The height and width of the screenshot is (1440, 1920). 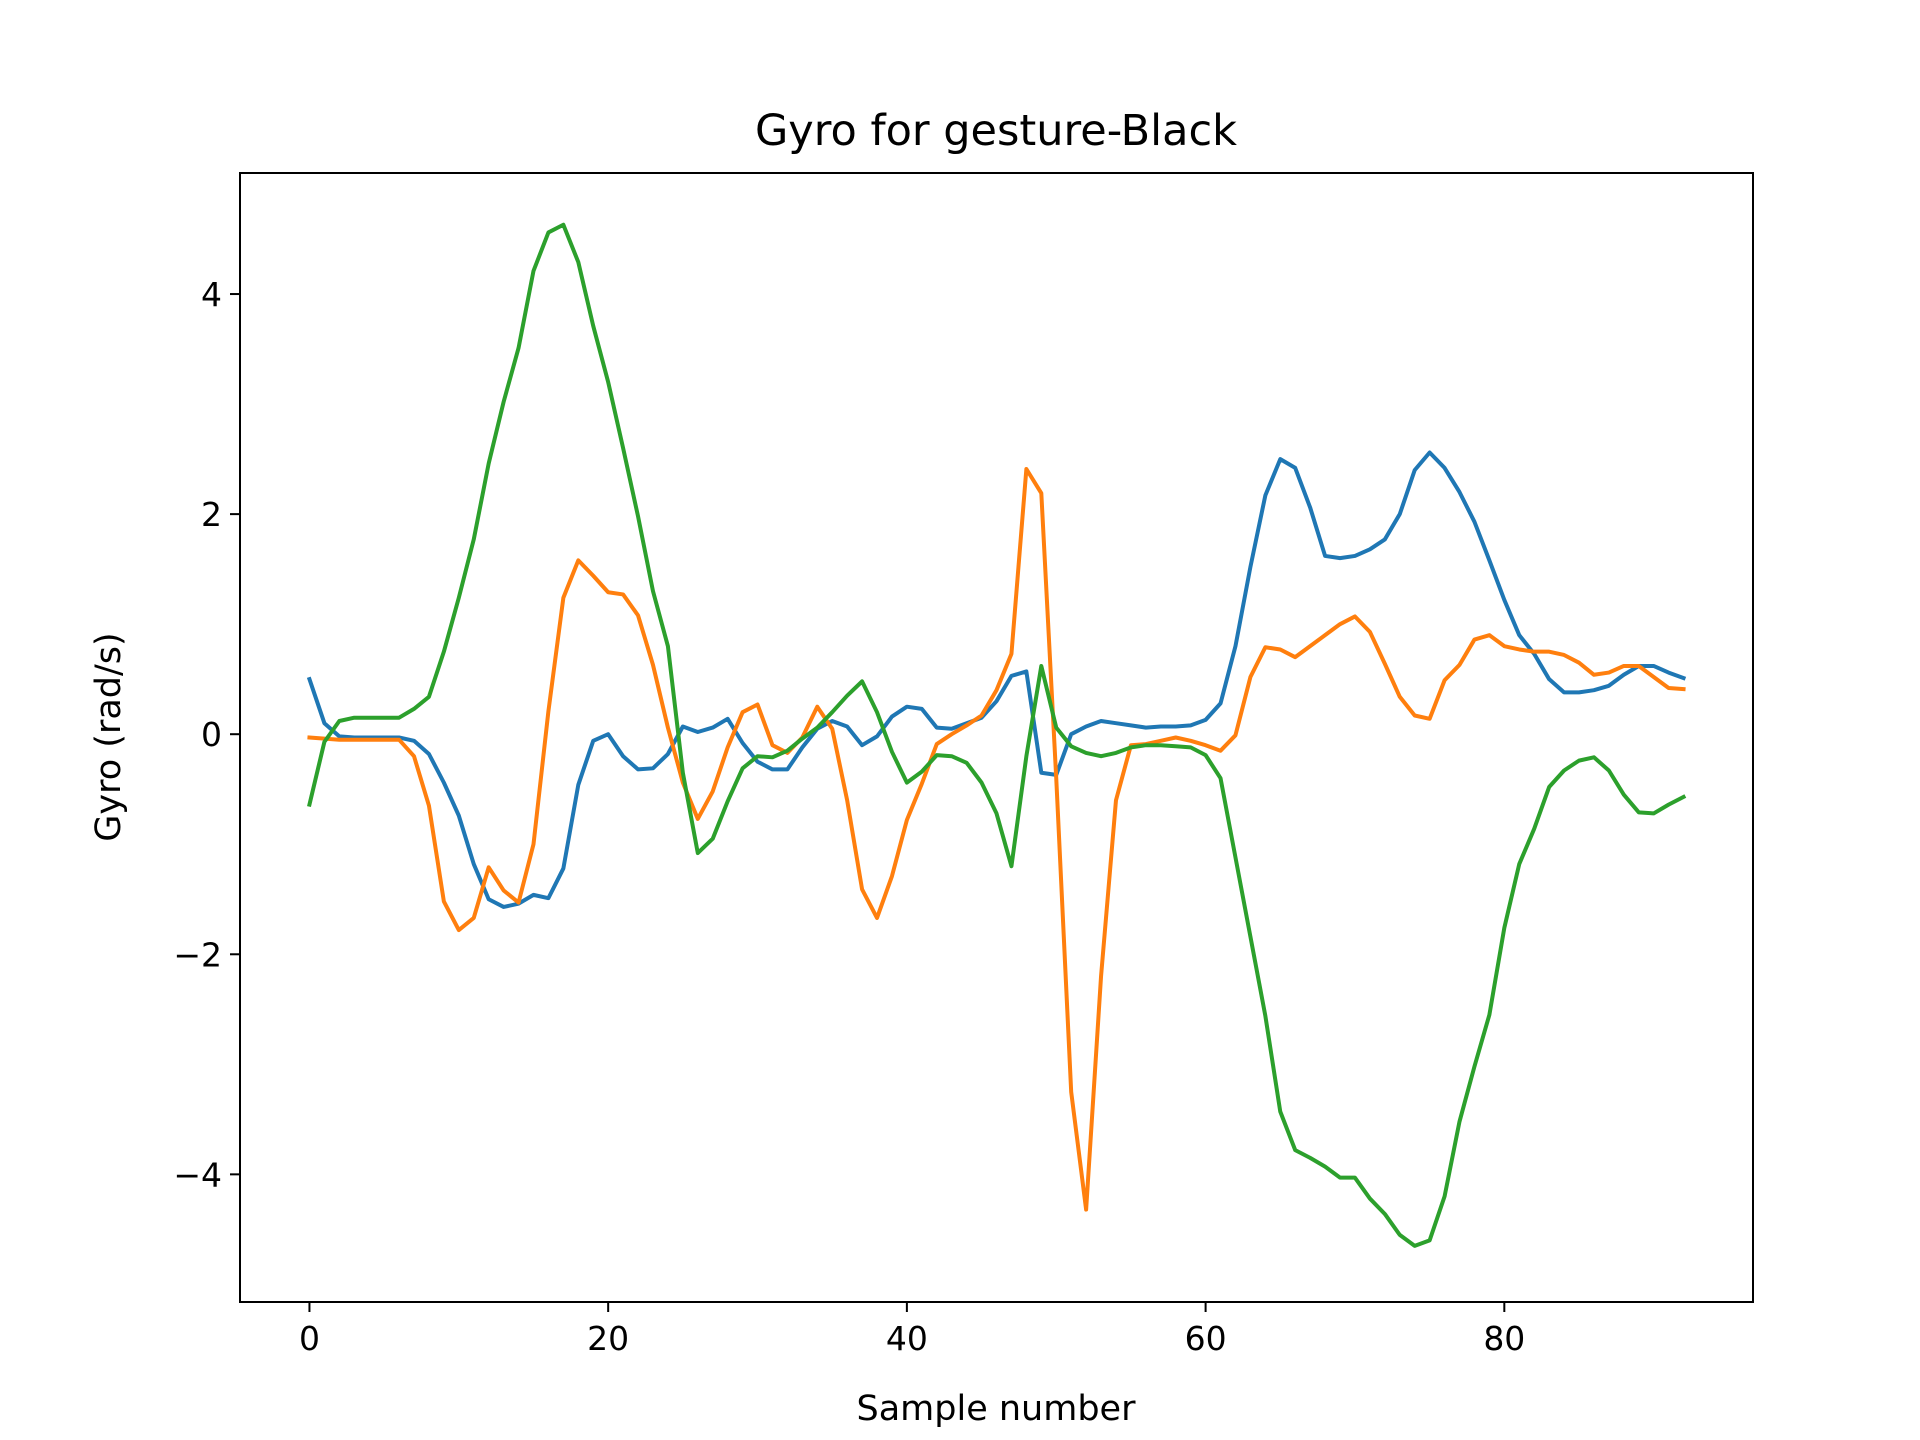 I want to click on x-tick-label: 20, so click(x=608, y=1338).